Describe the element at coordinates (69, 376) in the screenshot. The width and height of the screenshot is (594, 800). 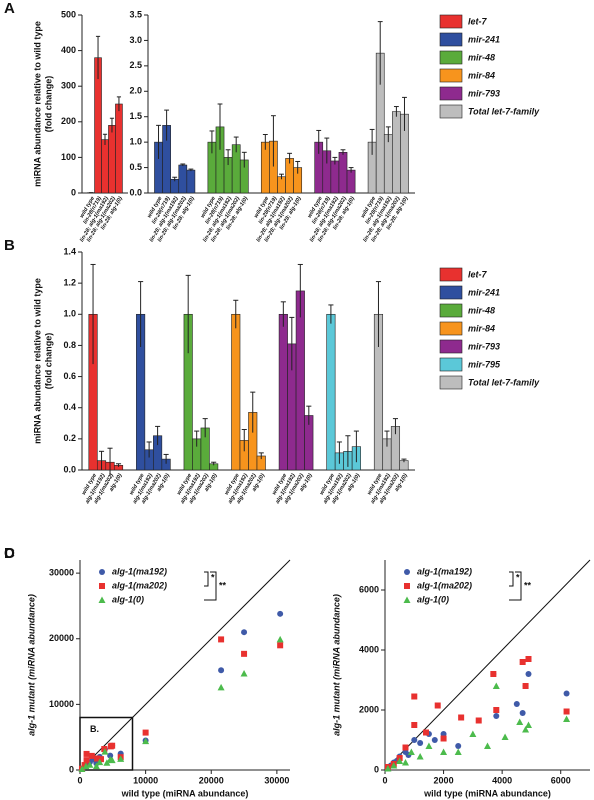
I see `y-tick-label: 0.6` at that location.